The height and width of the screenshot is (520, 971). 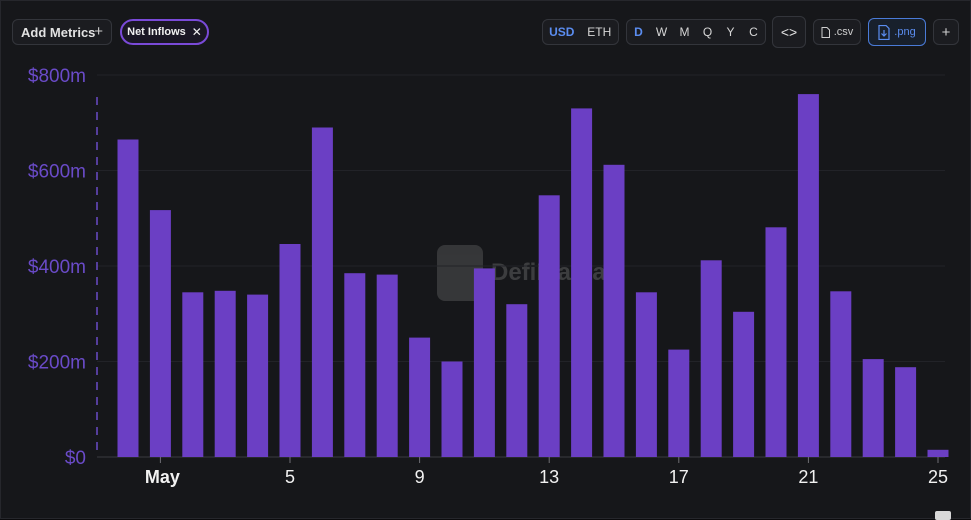 What do you see at coordinates (290, 477) in the screenshot?
I see `x-tick-label-1: 5` at bounding box center [290, 477].